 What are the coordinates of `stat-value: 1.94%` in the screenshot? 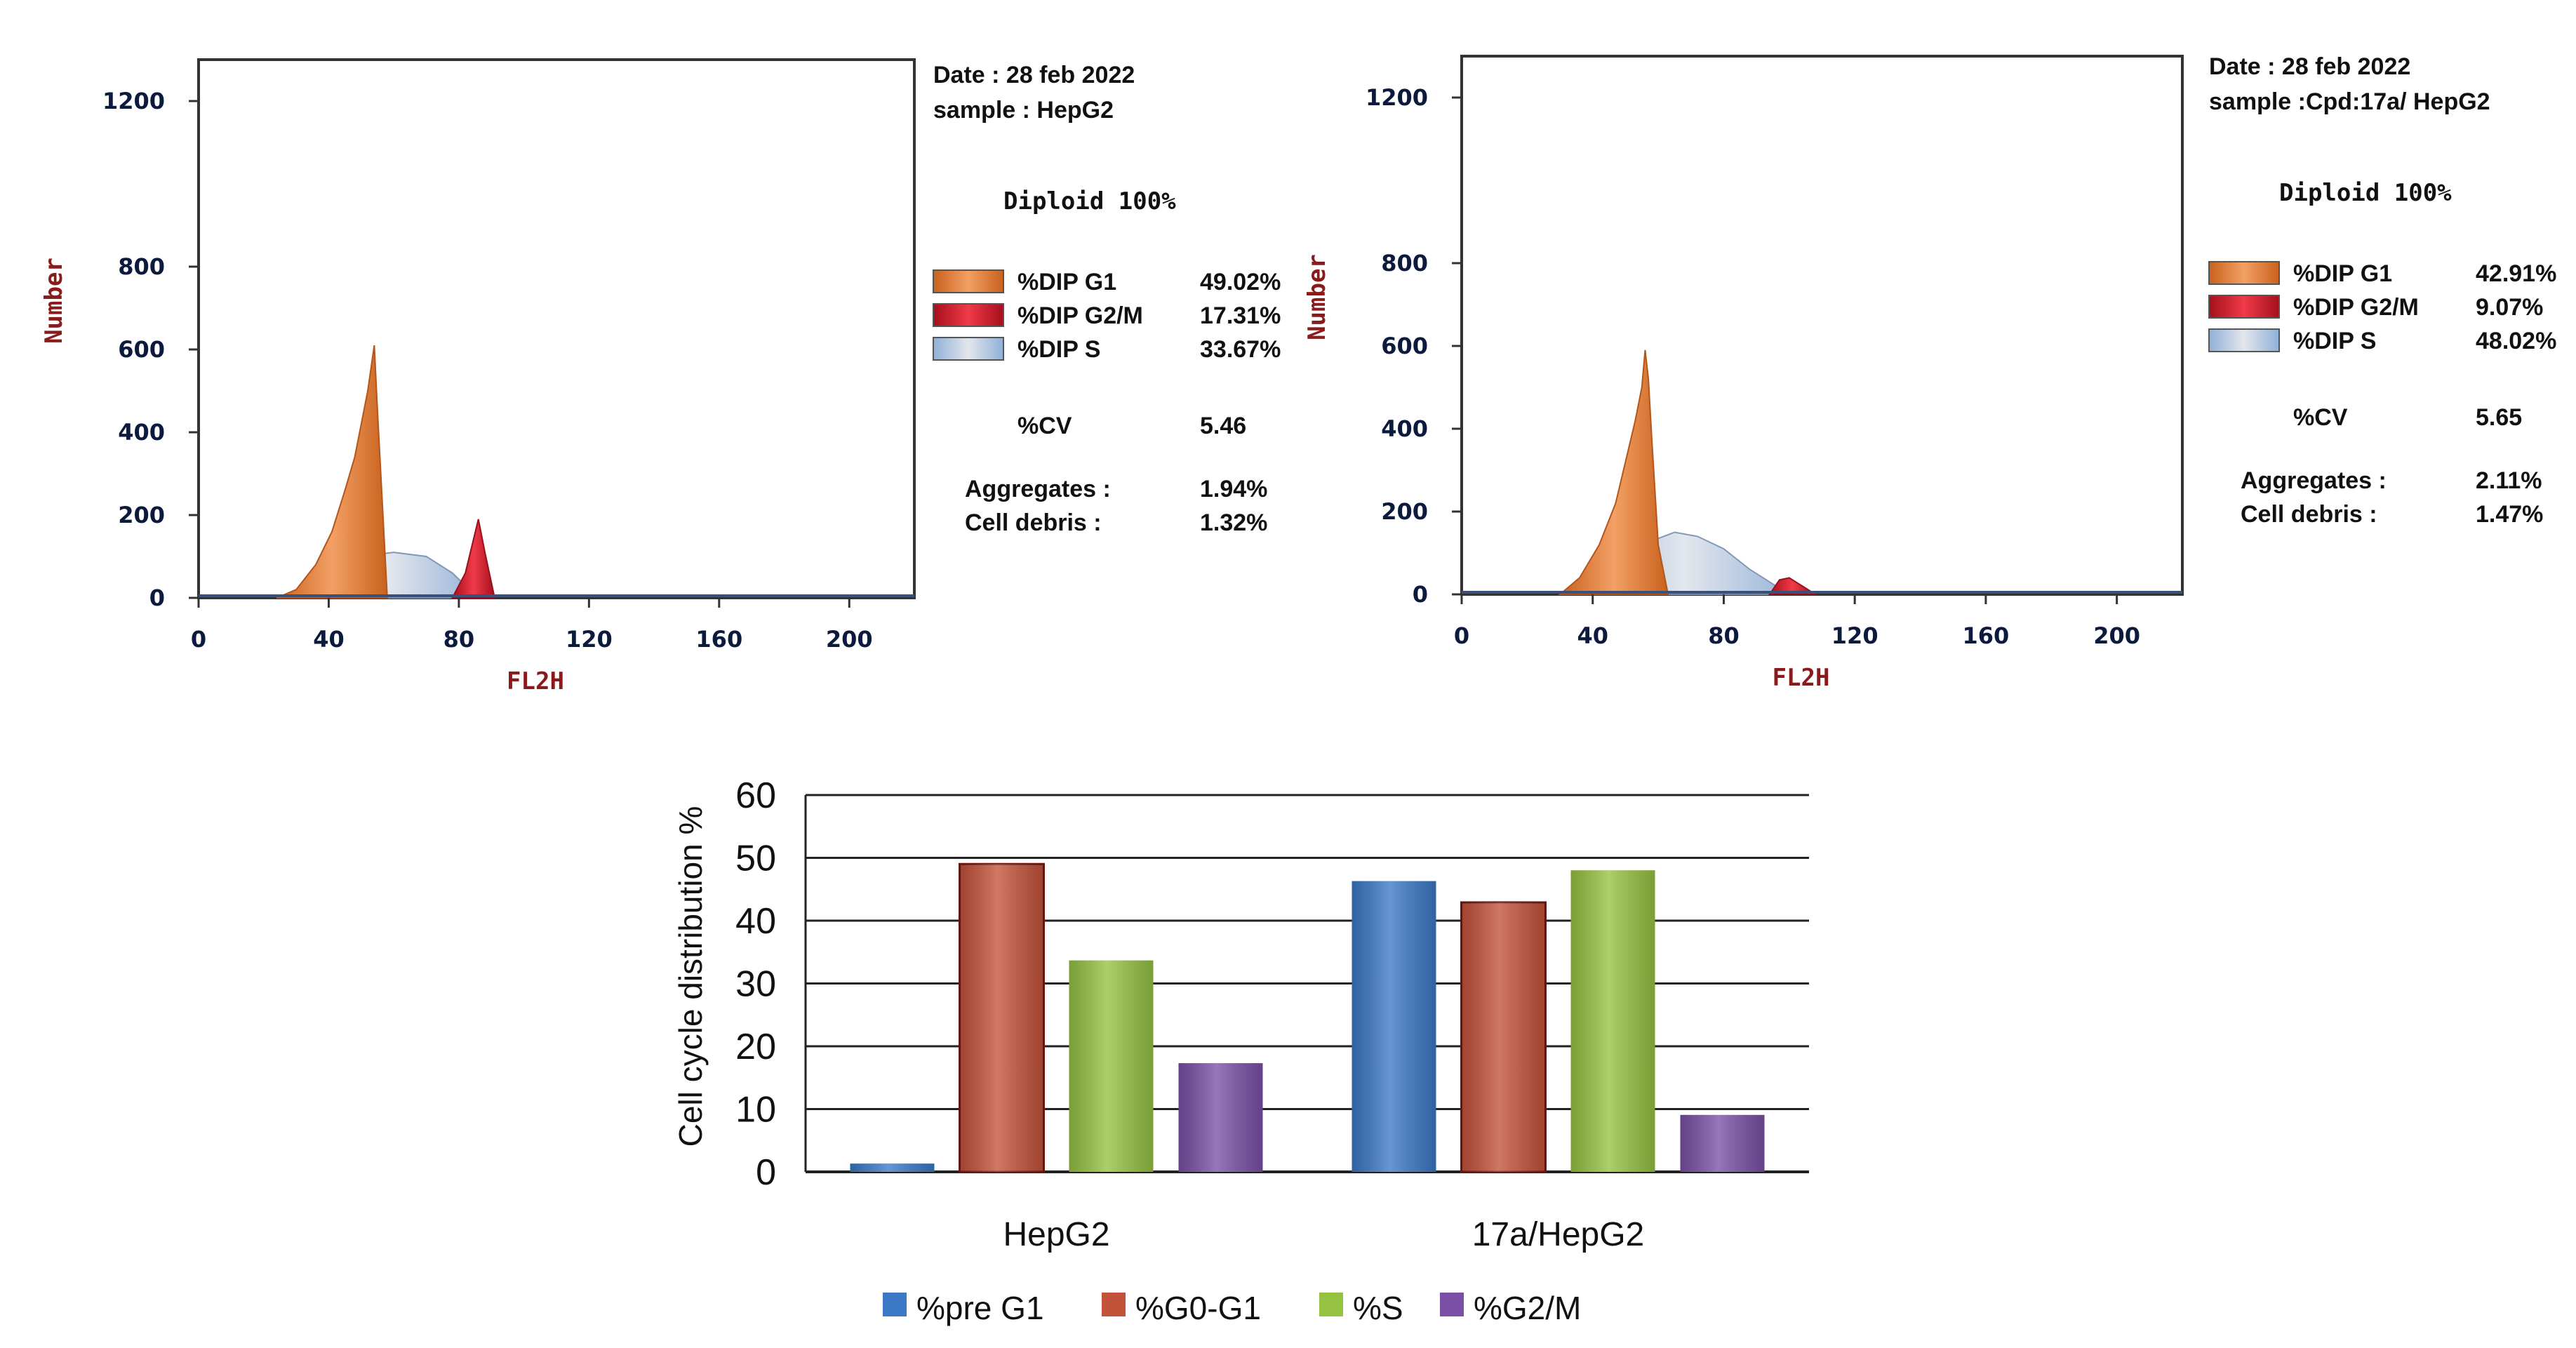 It's located at (1234, 489).